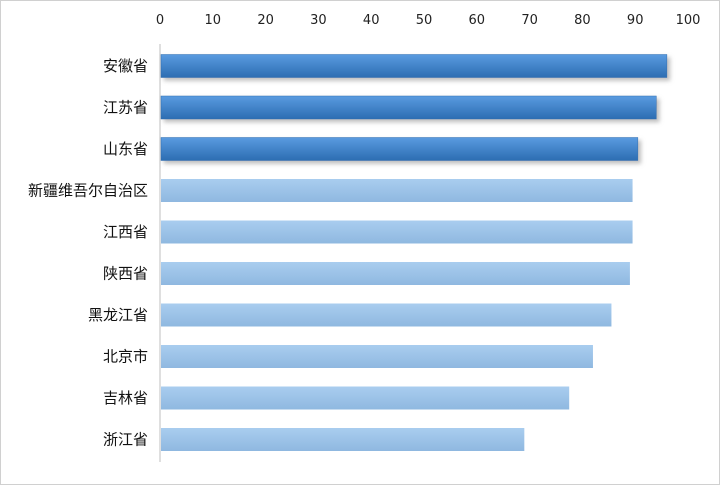  I want to click on x-tick-label: 90, so click(635, 20).